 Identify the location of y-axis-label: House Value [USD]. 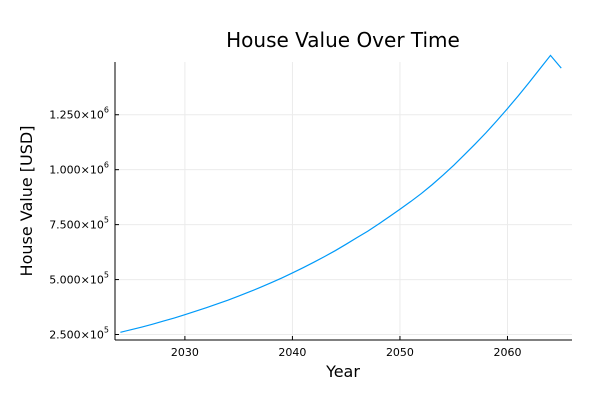
(26, 201).